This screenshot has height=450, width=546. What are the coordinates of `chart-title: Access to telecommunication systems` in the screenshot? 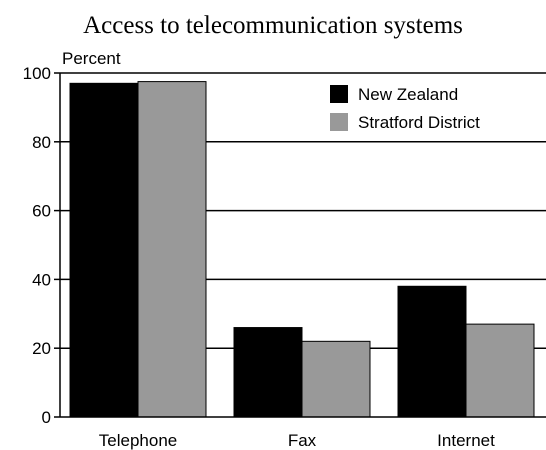 It's located at (273, 25).